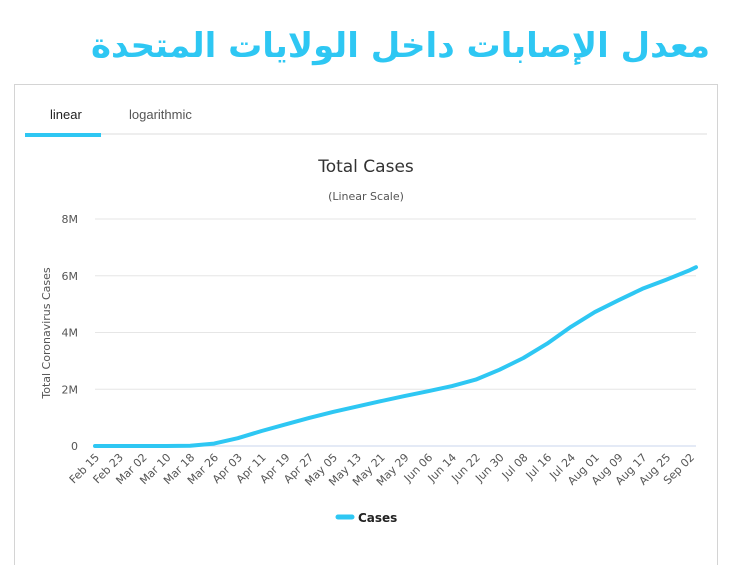 This screenshot has height=565, width=754. Describe the element at coordinates (539, 467) in the screenshot. I see `x-tick-label: Jul 16` at that location.